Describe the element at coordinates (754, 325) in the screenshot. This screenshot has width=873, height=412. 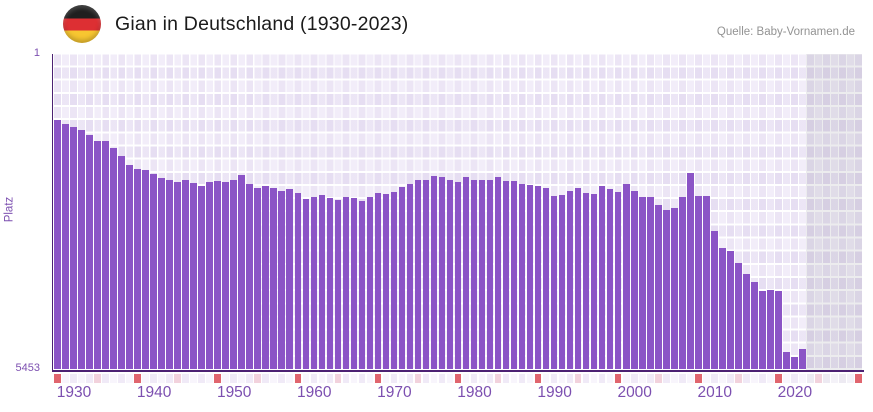
I see `bar-2017` at that location.